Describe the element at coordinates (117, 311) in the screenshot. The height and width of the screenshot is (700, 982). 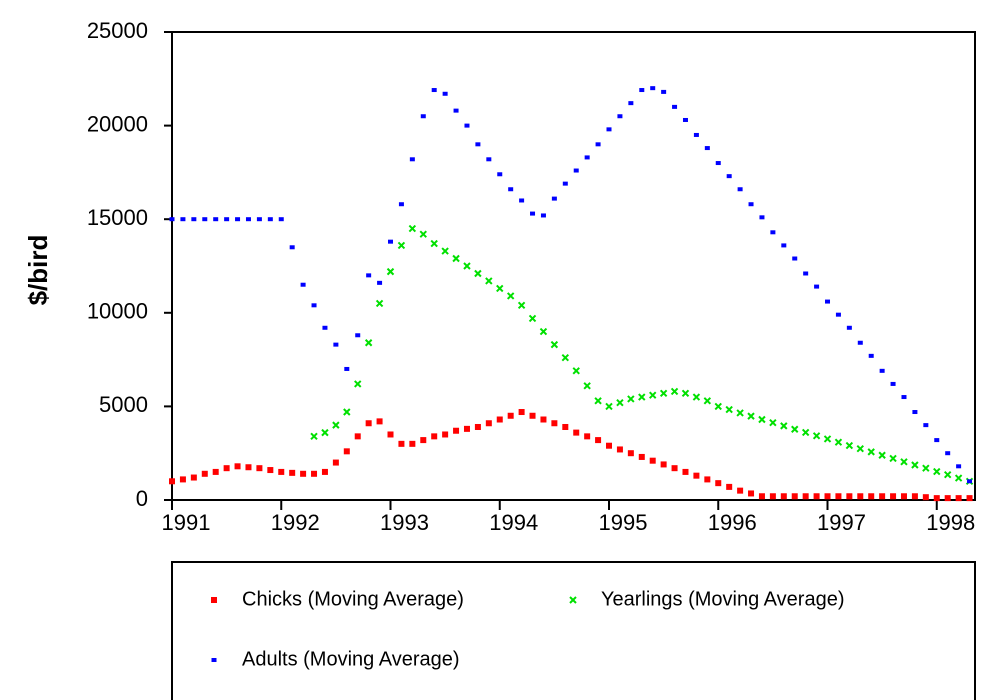
I see `y-tick-label: 10000` at that location.